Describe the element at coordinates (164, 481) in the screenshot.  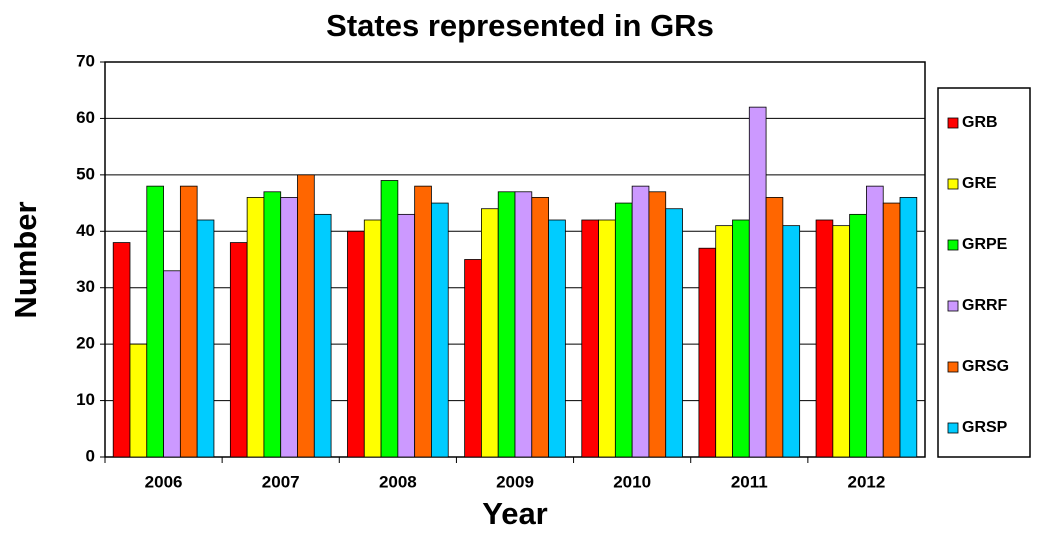
I see `x-tick-label: 2006` at that location.